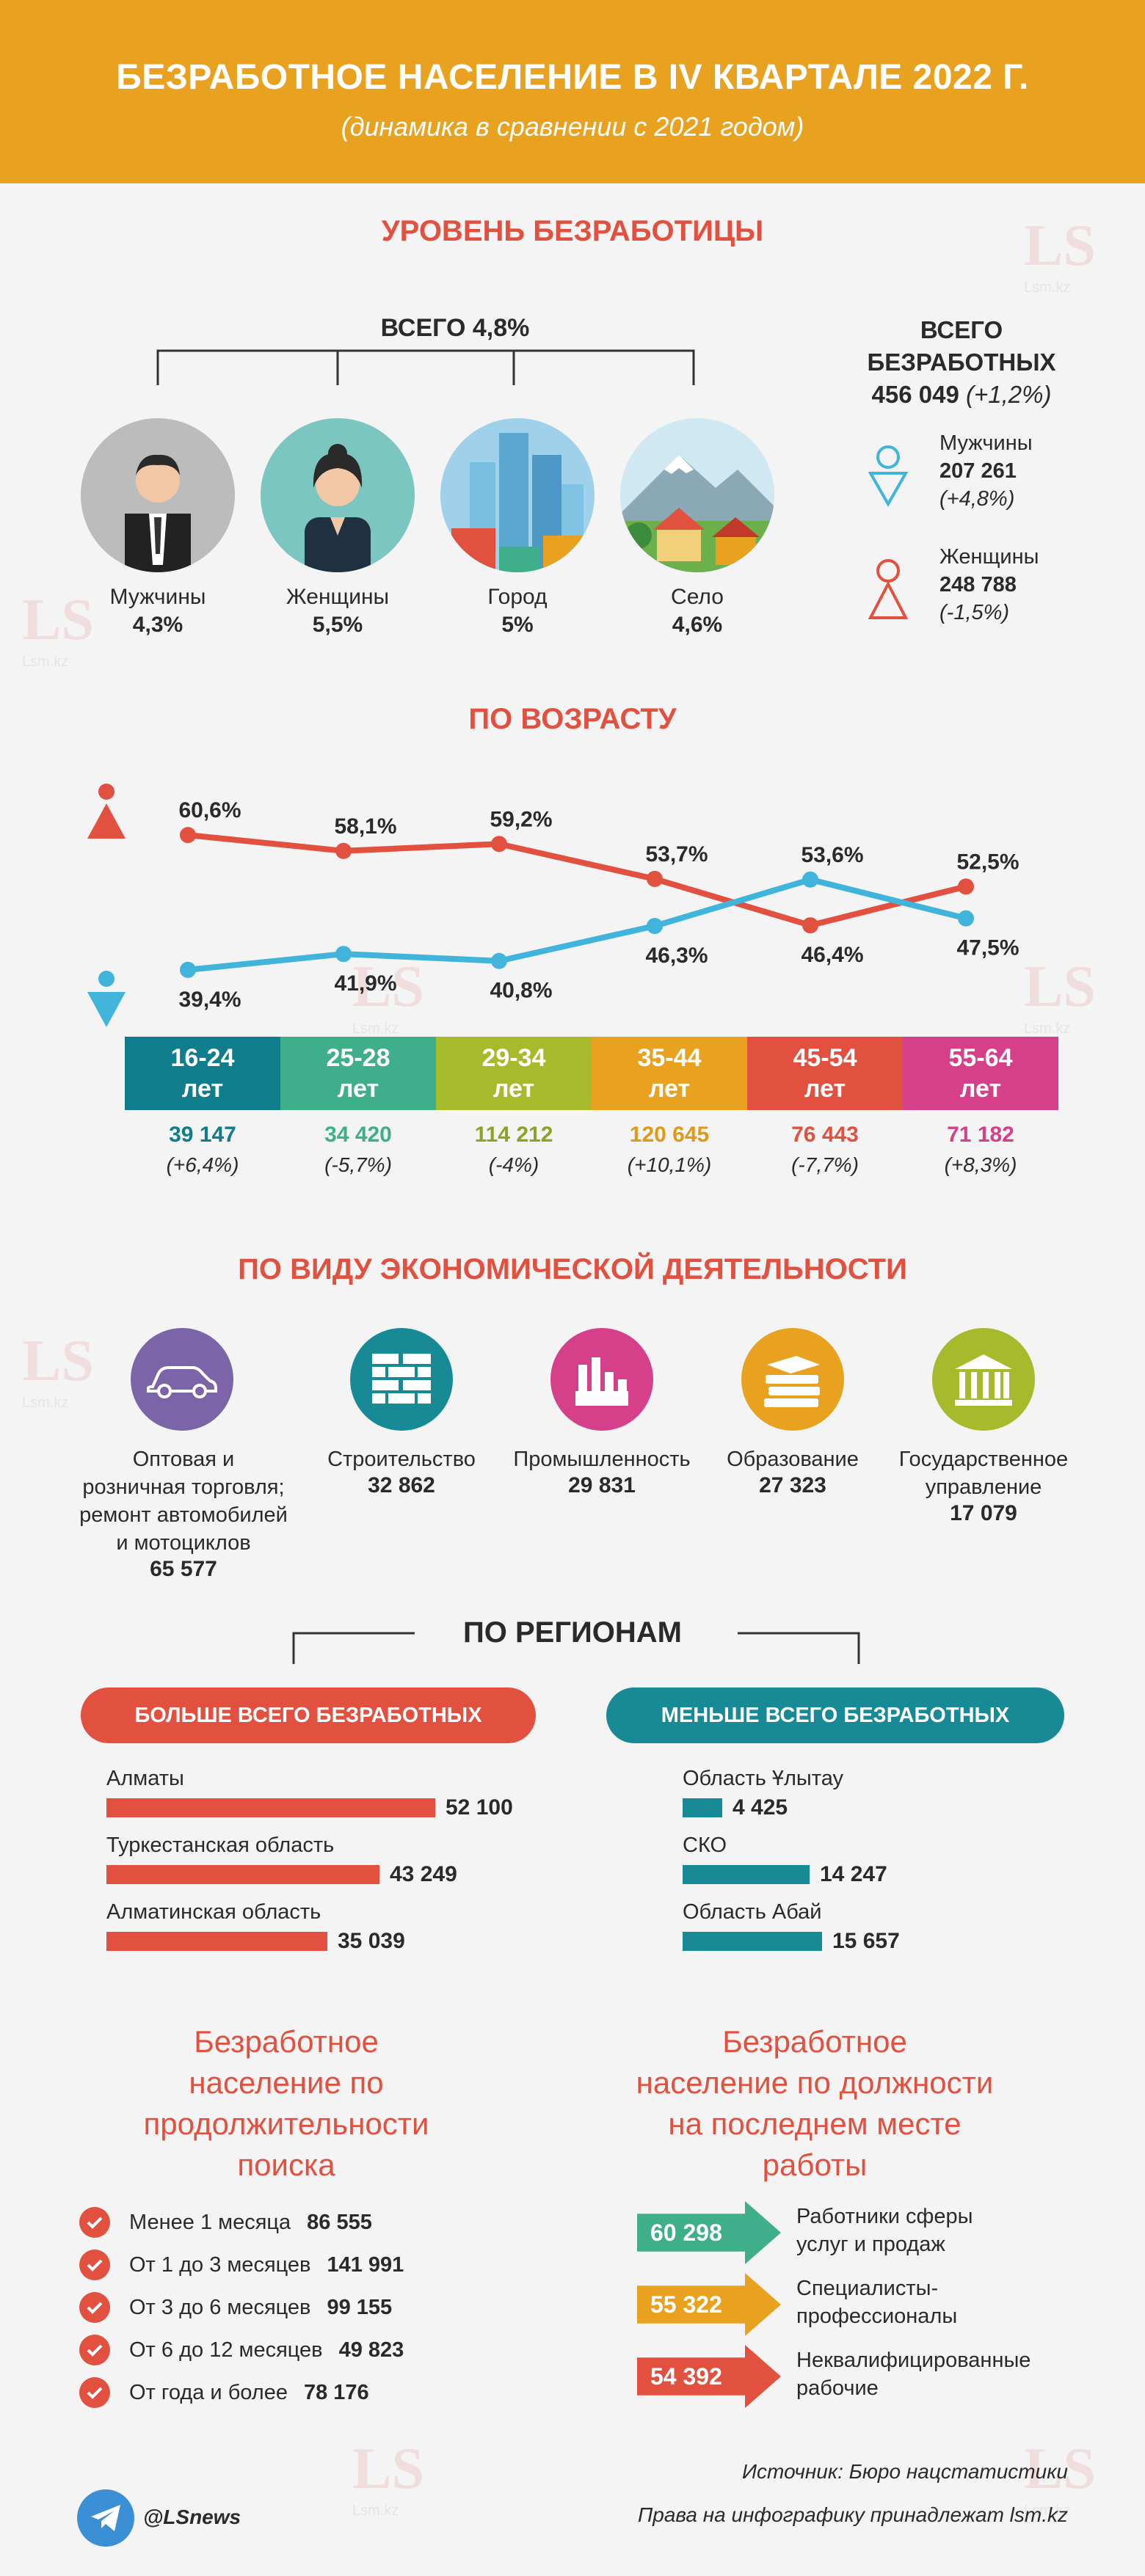  I want to click on data-label: 46,4%, so click(832, 955).